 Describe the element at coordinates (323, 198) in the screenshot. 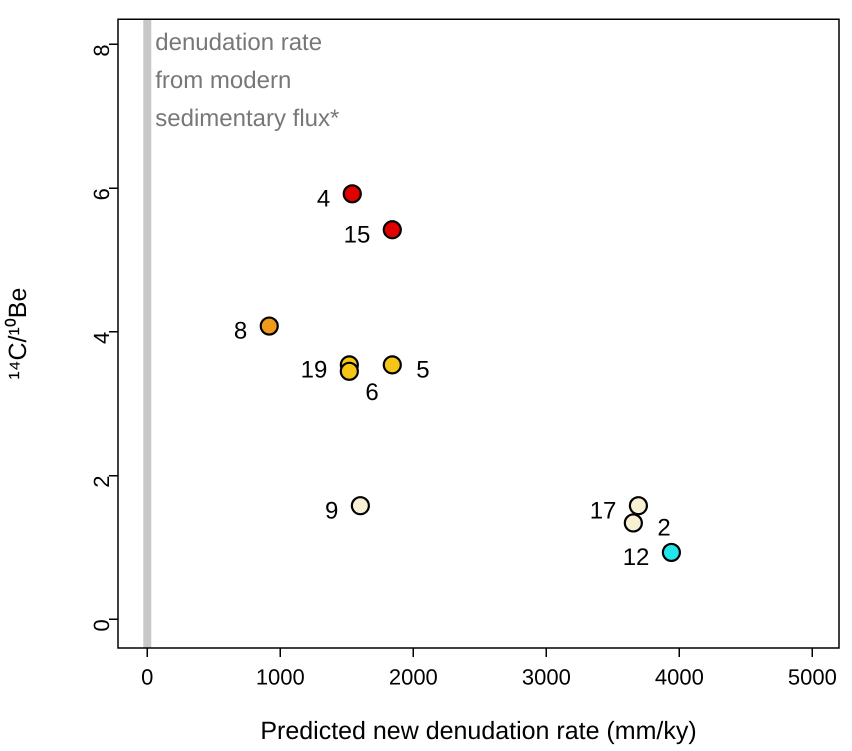

I see `annotation: 4` at that location.